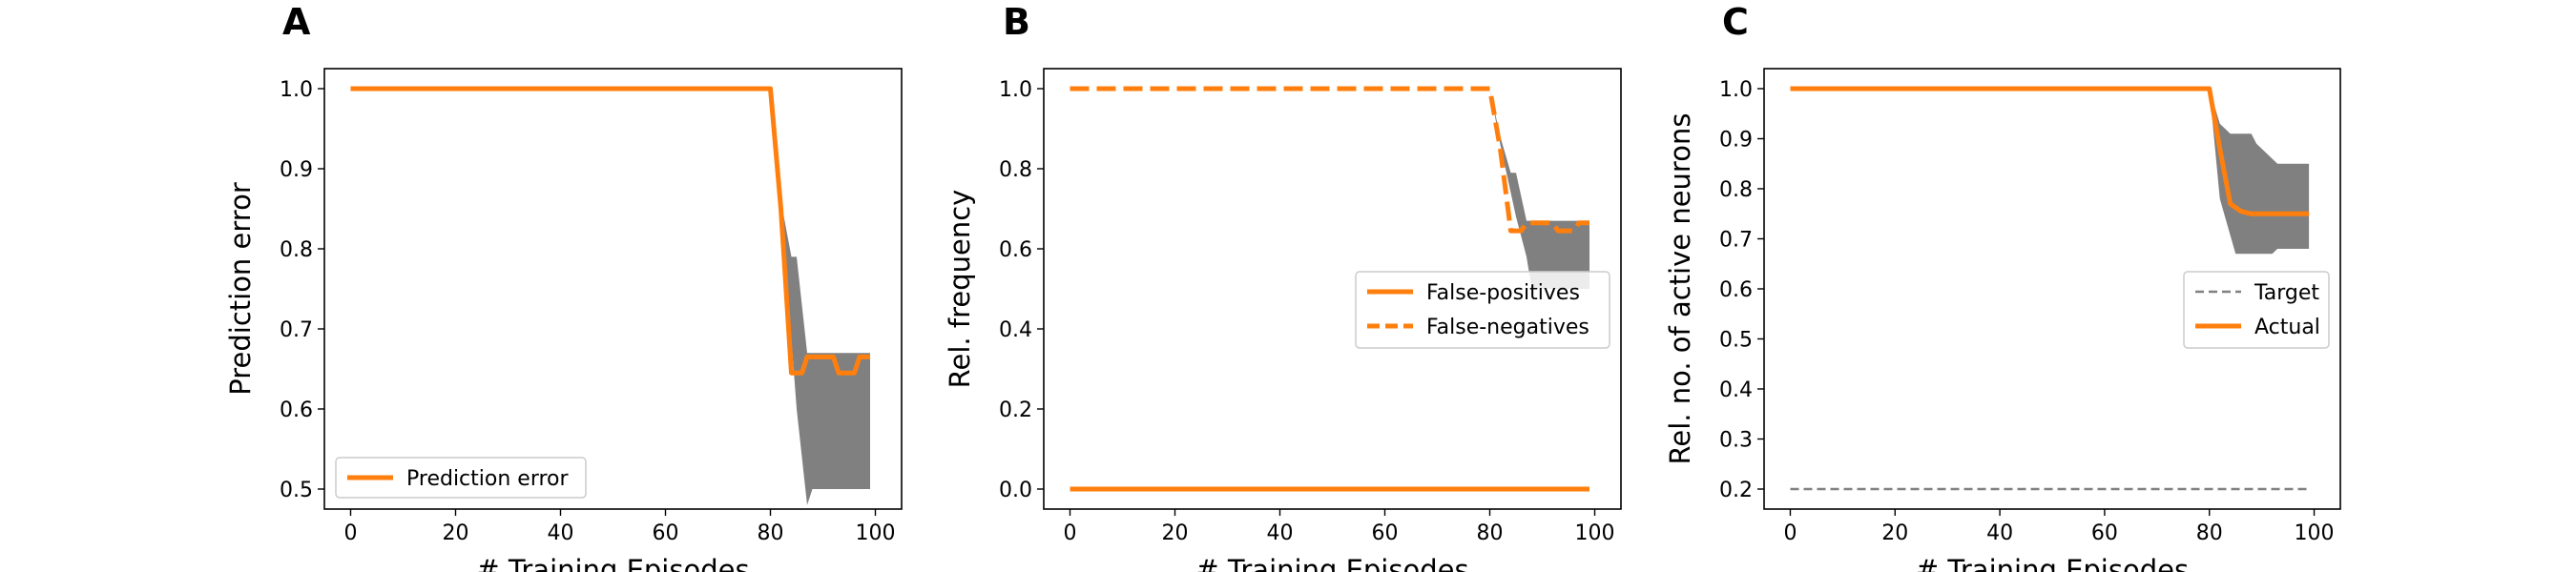 This screenshot has height=572, width=2576. What do you see at coordinates (2287, 327) in the screenshot?
I see `legend-label: Actual` at bounding box center [2287, 327].